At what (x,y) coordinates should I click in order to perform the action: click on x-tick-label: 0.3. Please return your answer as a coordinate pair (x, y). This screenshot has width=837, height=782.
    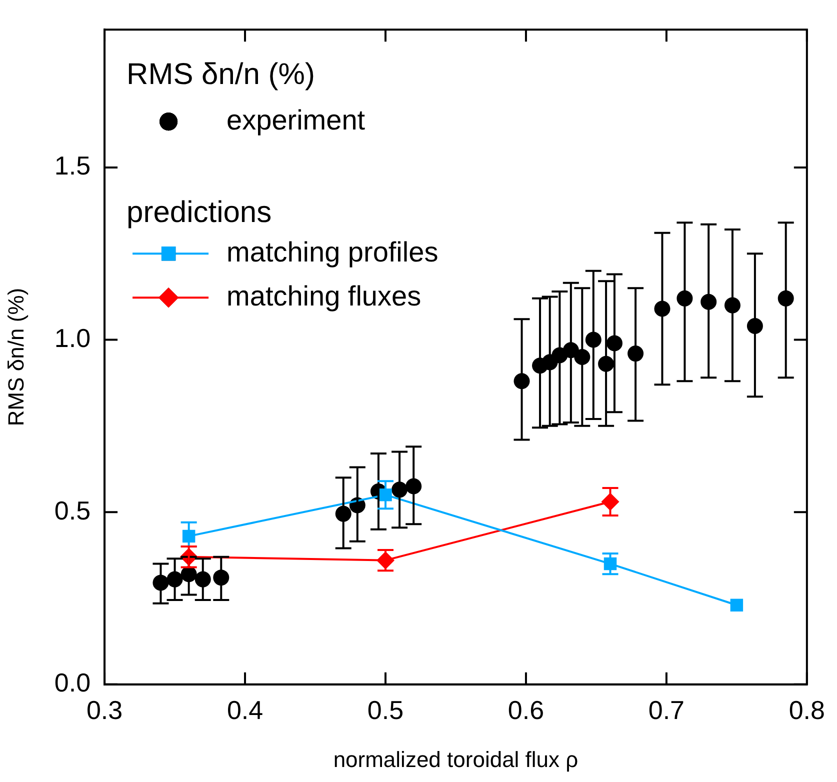
    Looking at the image, I should click on (104, 710).